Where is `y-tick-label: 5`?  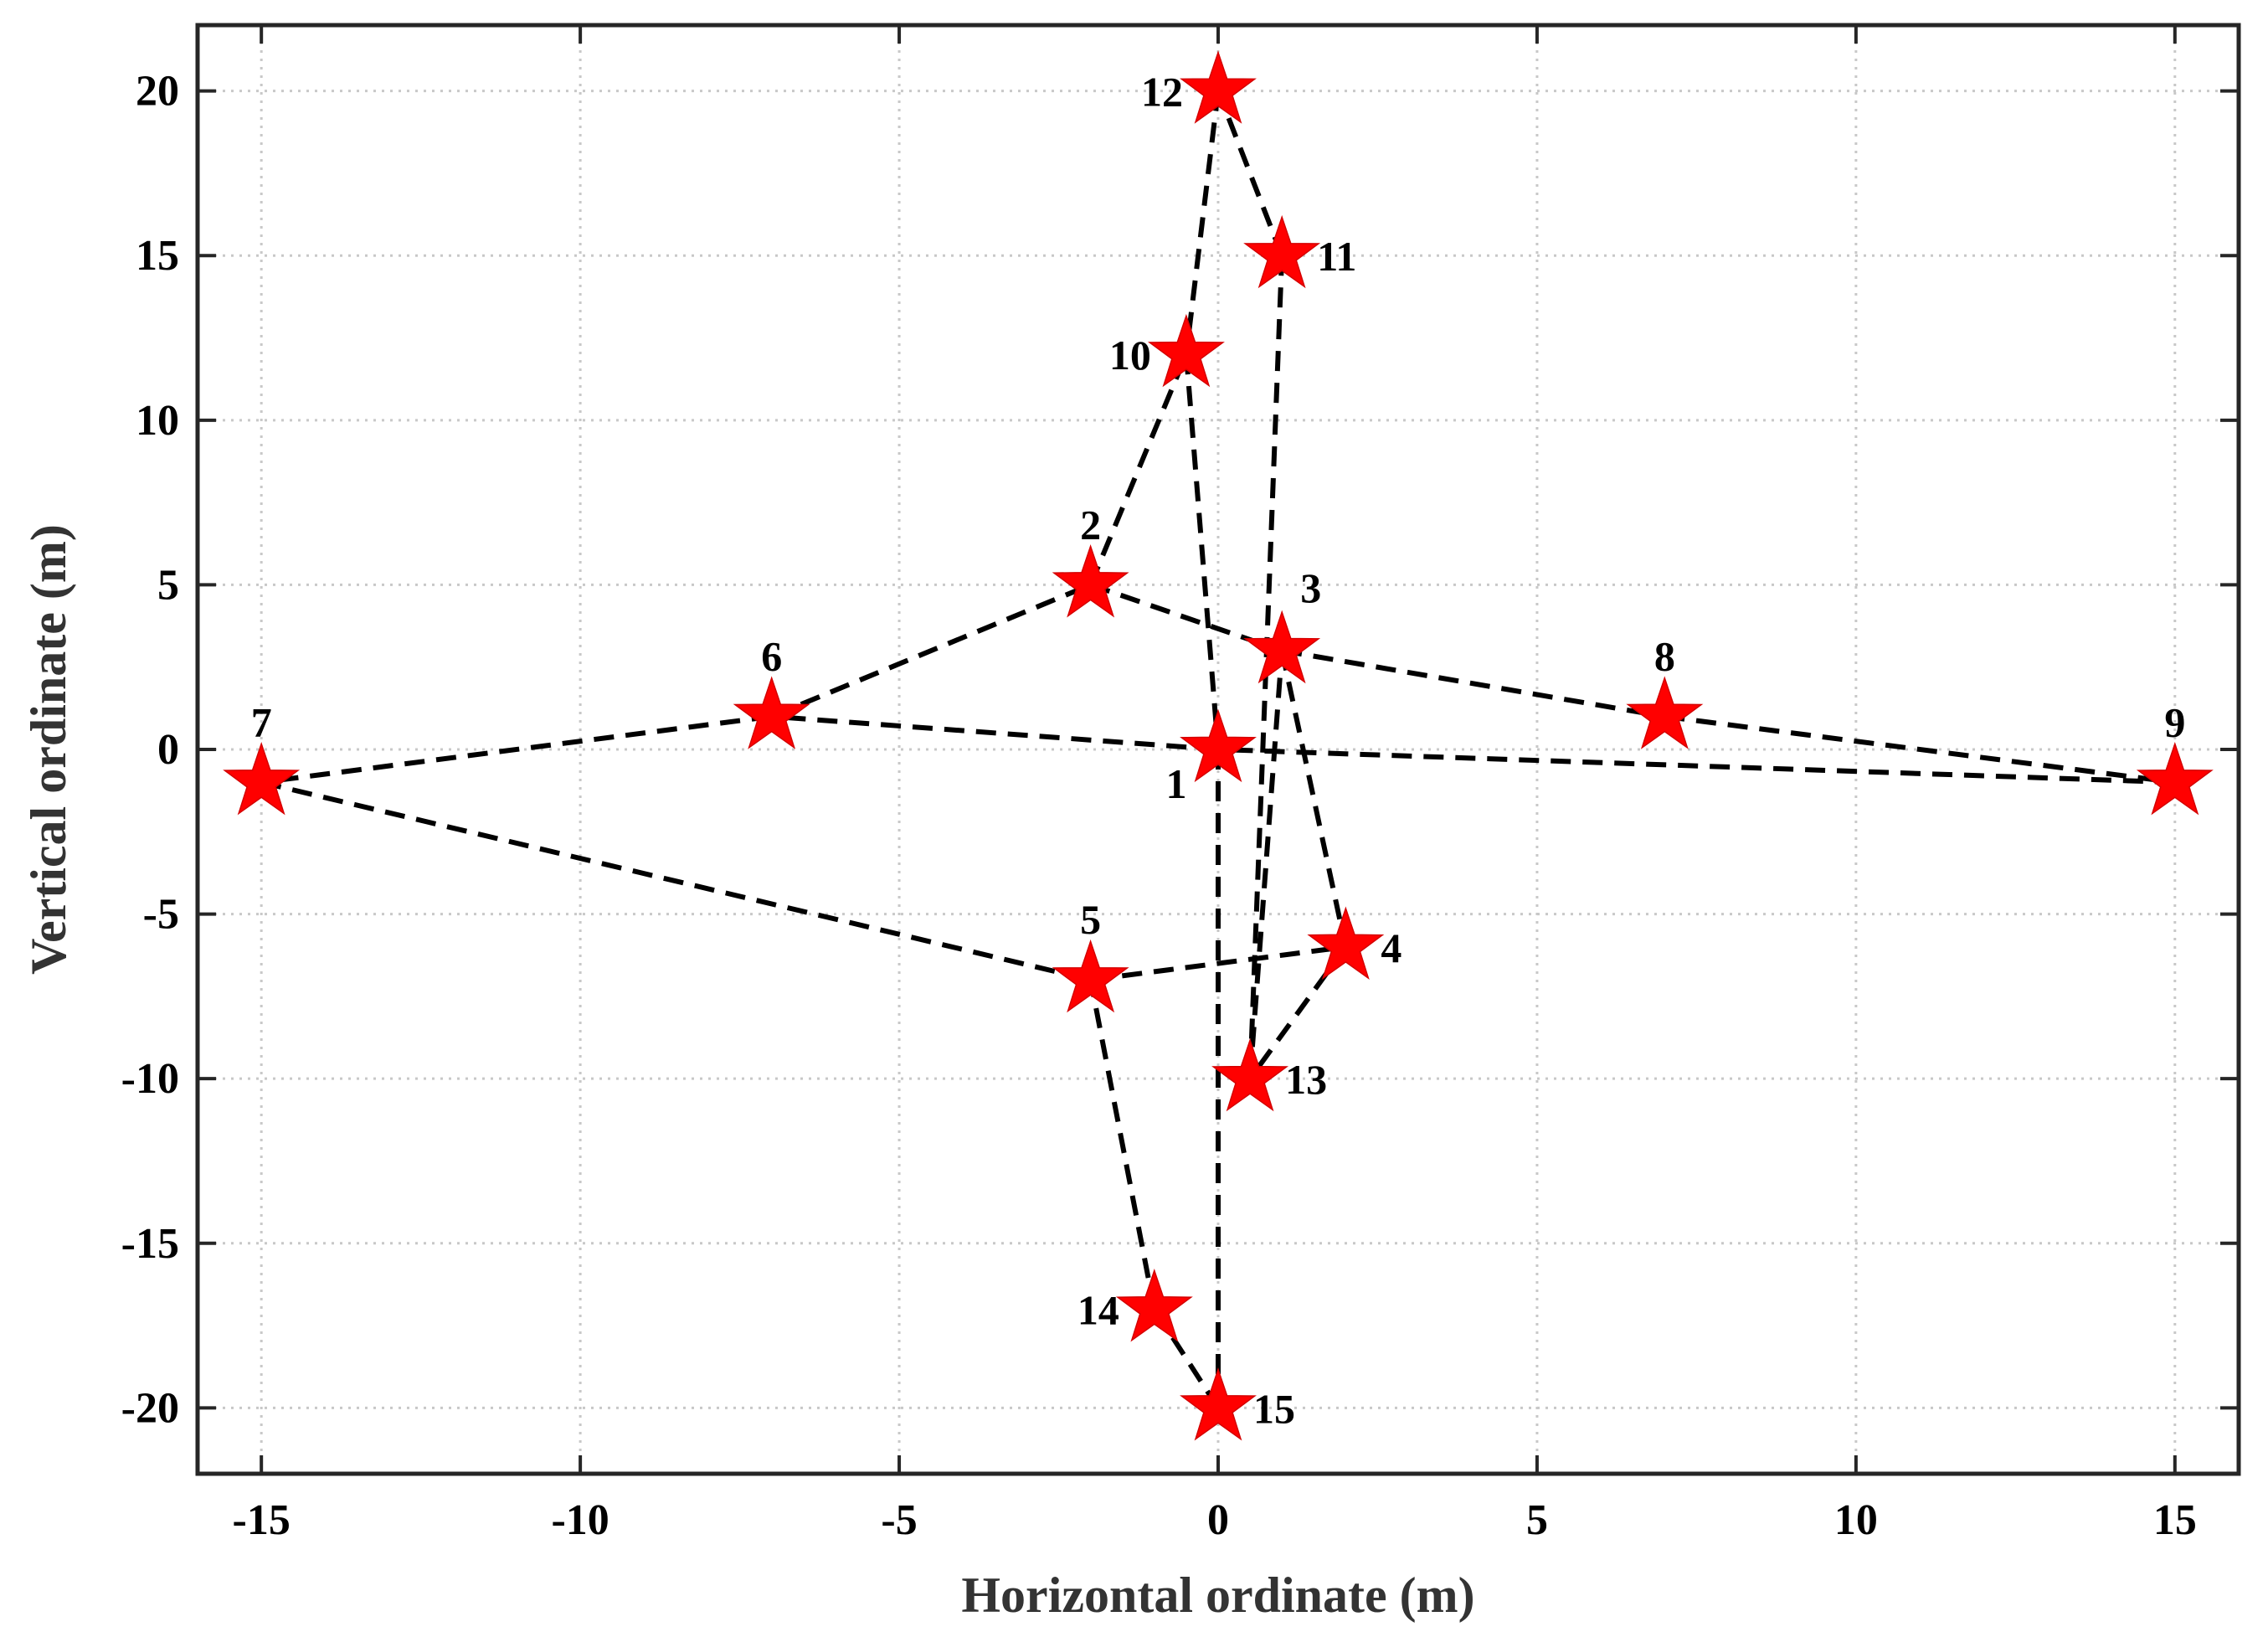
y-tick-label: 5 is located at coordinates (168, 585).